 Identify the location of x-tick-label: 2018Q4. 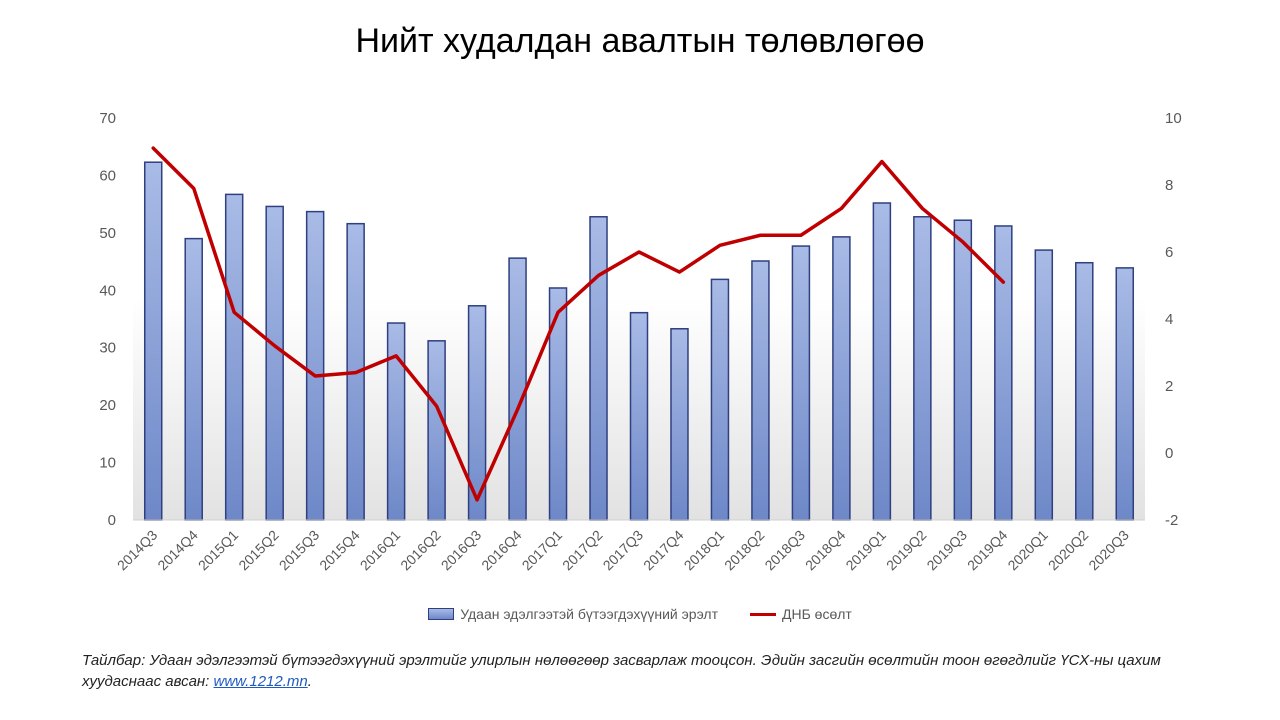
(825, 550).